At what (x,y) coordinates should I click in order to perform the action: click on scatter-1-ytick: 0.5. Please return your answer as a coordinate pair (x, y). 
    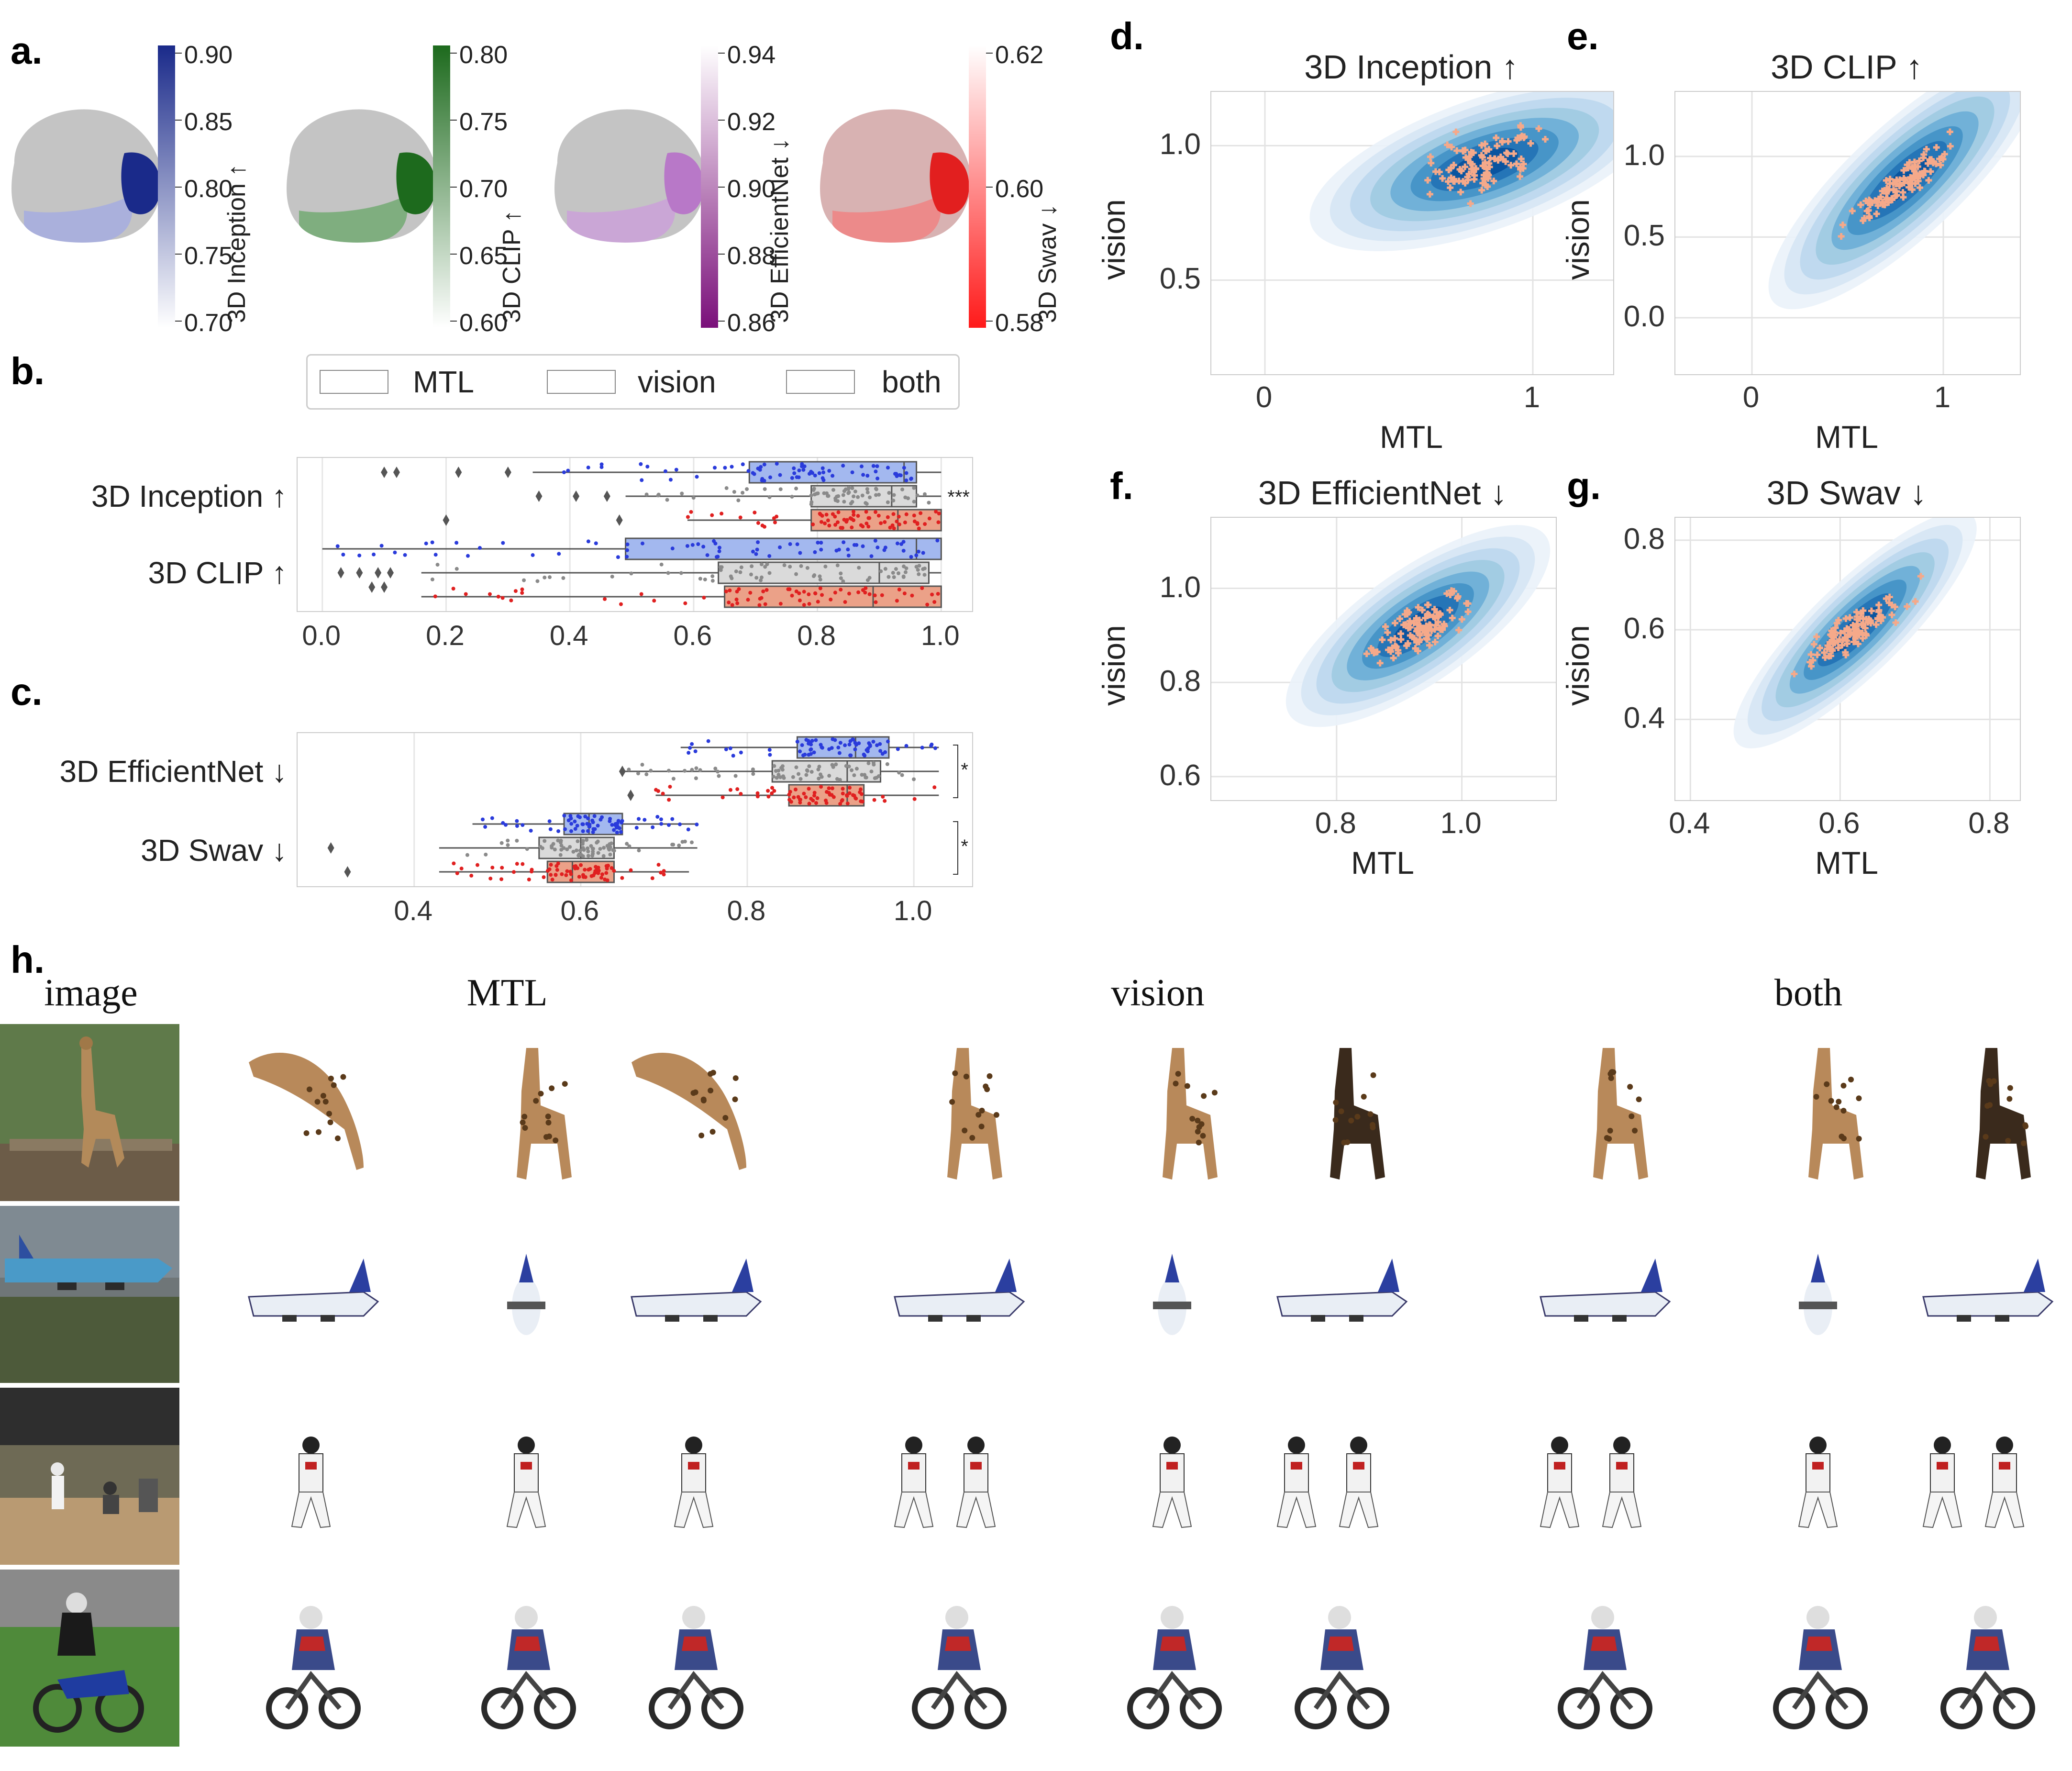
    Looking at the image, I should click on (1644, 236).